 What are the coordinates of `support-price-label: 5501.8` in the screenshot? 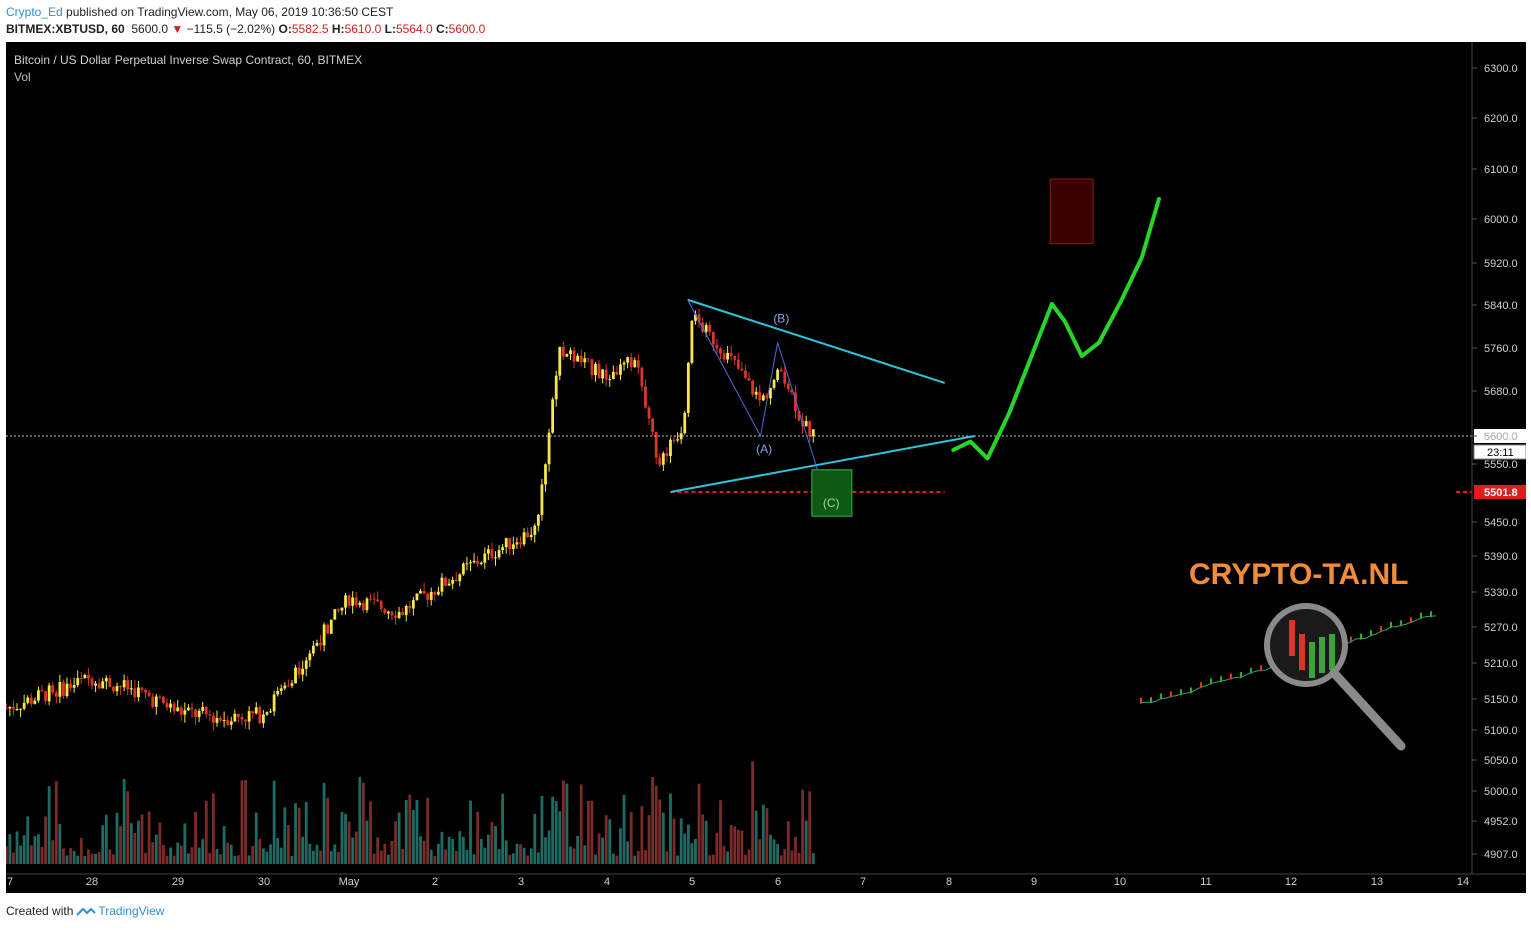 It's located at (1501, 493).